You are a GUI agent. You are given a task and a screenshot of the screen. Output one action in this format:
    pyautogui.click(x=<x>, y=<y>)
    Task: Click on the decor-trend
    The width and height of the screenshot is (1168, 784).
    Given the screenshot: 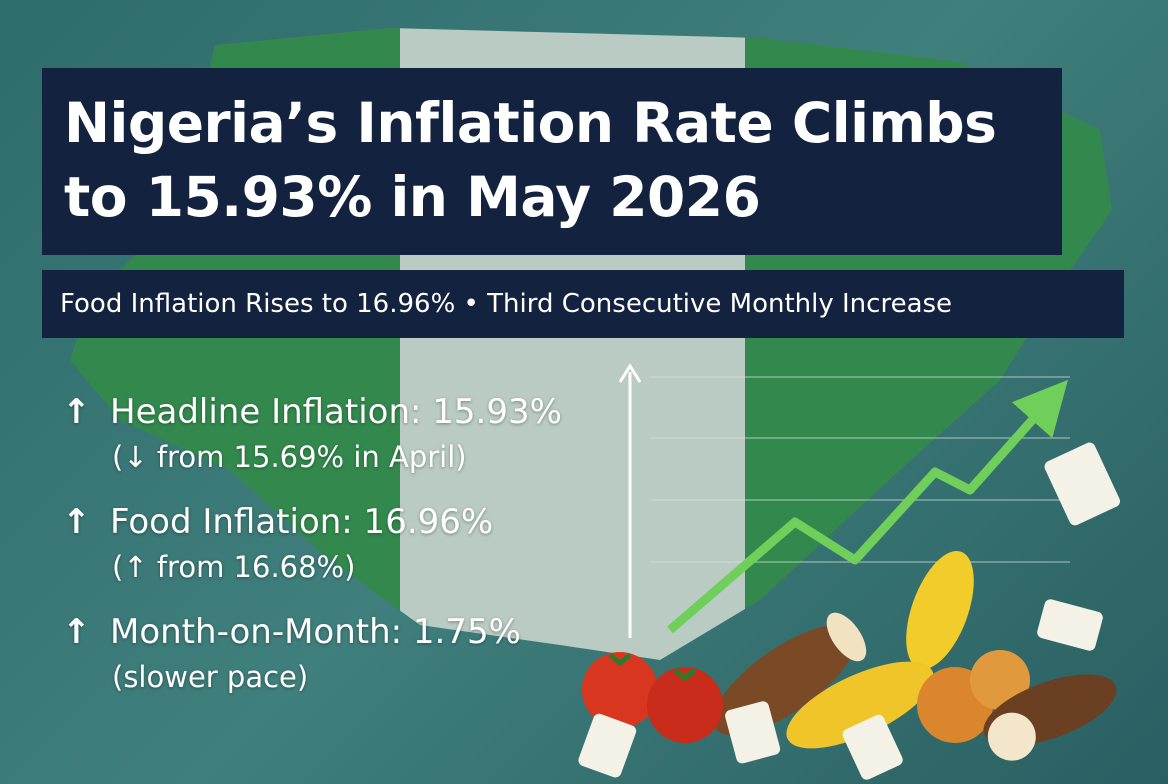 What is the action you would take?
    pyautogui.click(x=867, y=506)
    